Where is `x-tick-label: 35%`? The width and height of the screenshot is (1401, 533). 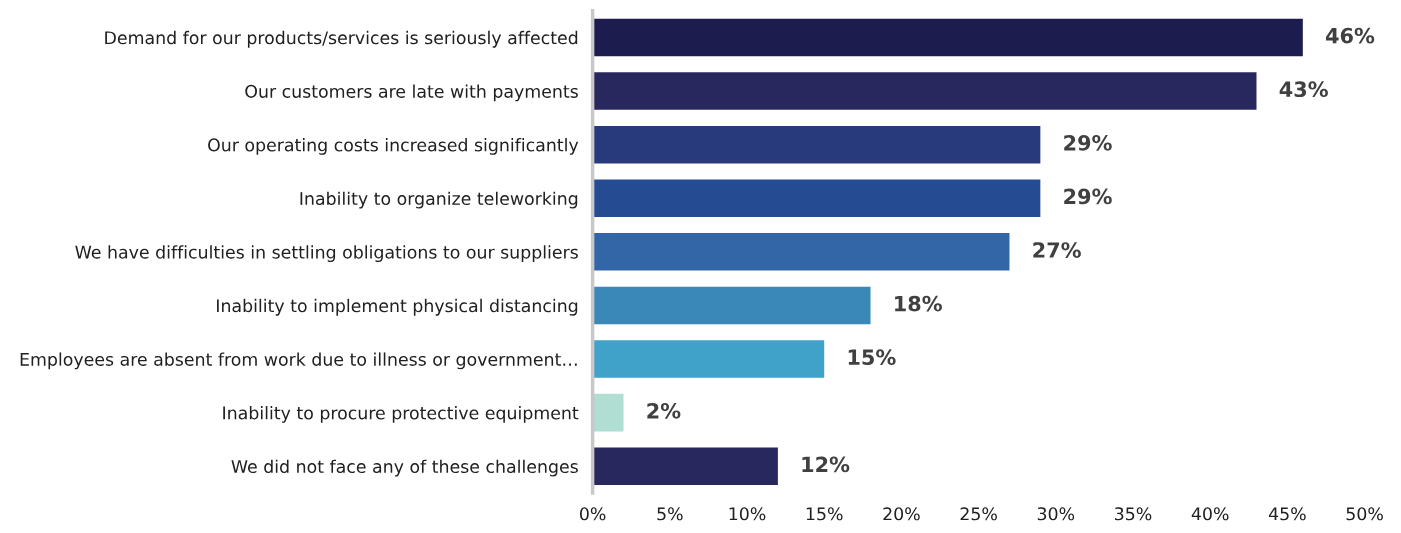 x-tick-label: 35% is located at coordinates (1133, 514).